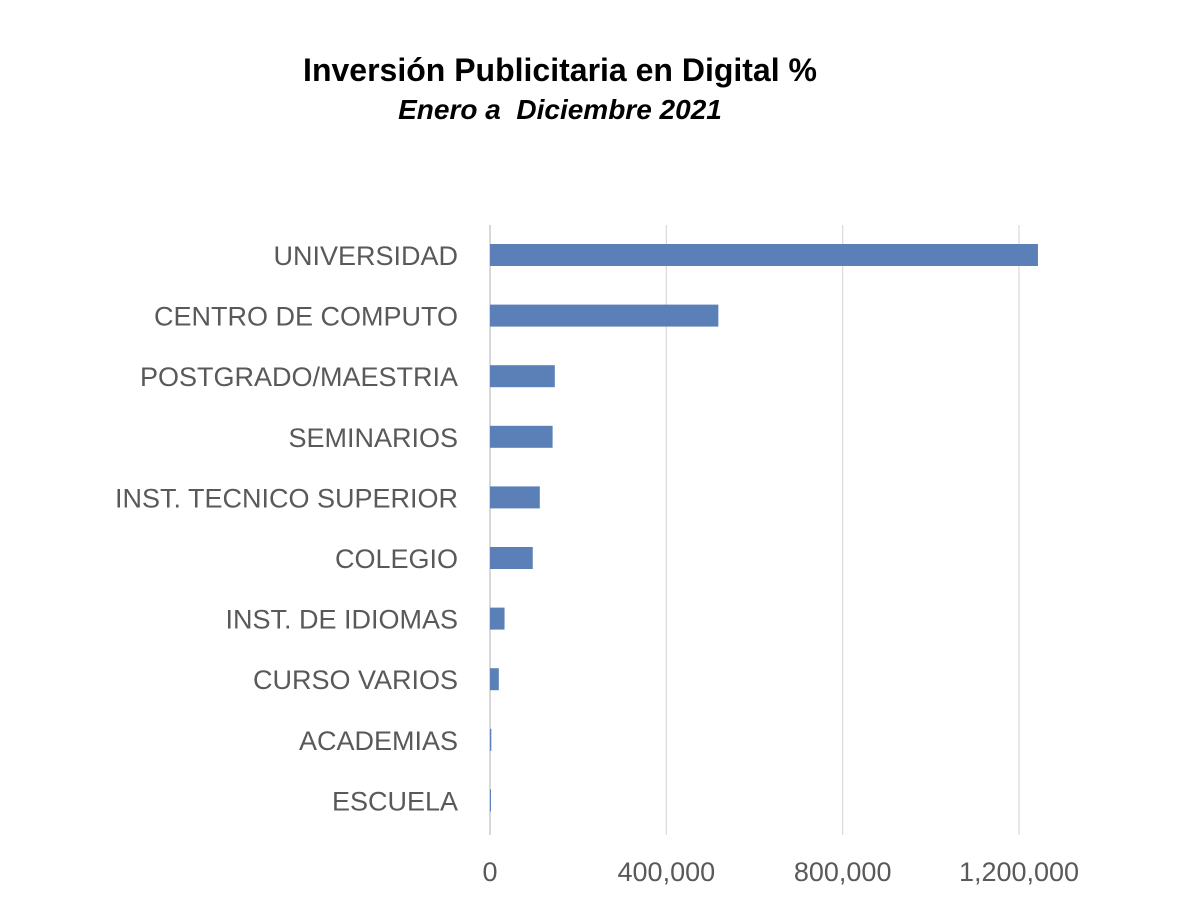 Image resolution: width=1200 pixels, height=900 pixels. What do you see at coordinates (396, 559) in the screenshot?
I see `category-label: COLEGIO` at bounding box center [396, 559].